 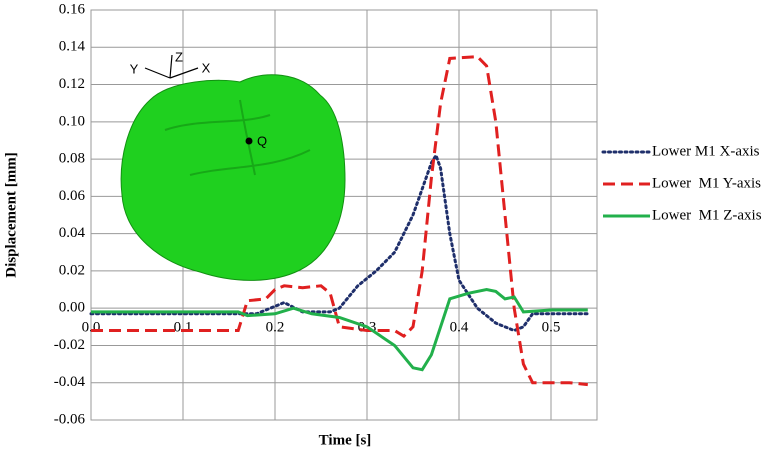 What do you see at coordinates (233, 177) in the screenshot?
I see `tooth` at bounding box center [233, 177].